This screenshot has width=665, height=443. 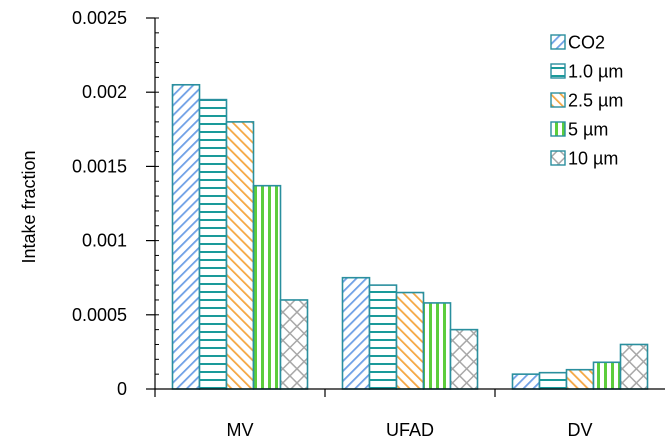 I want to click on y-tick-label: 0.0005, so click(x=99, y=315).